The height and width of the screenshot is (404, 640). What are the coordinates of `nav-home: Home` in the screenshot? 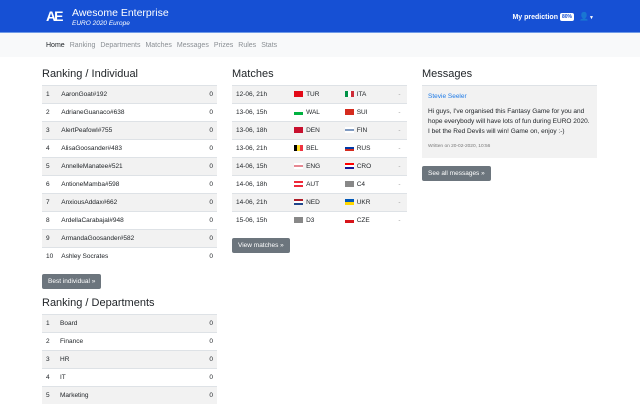 It's located at (55, 45).